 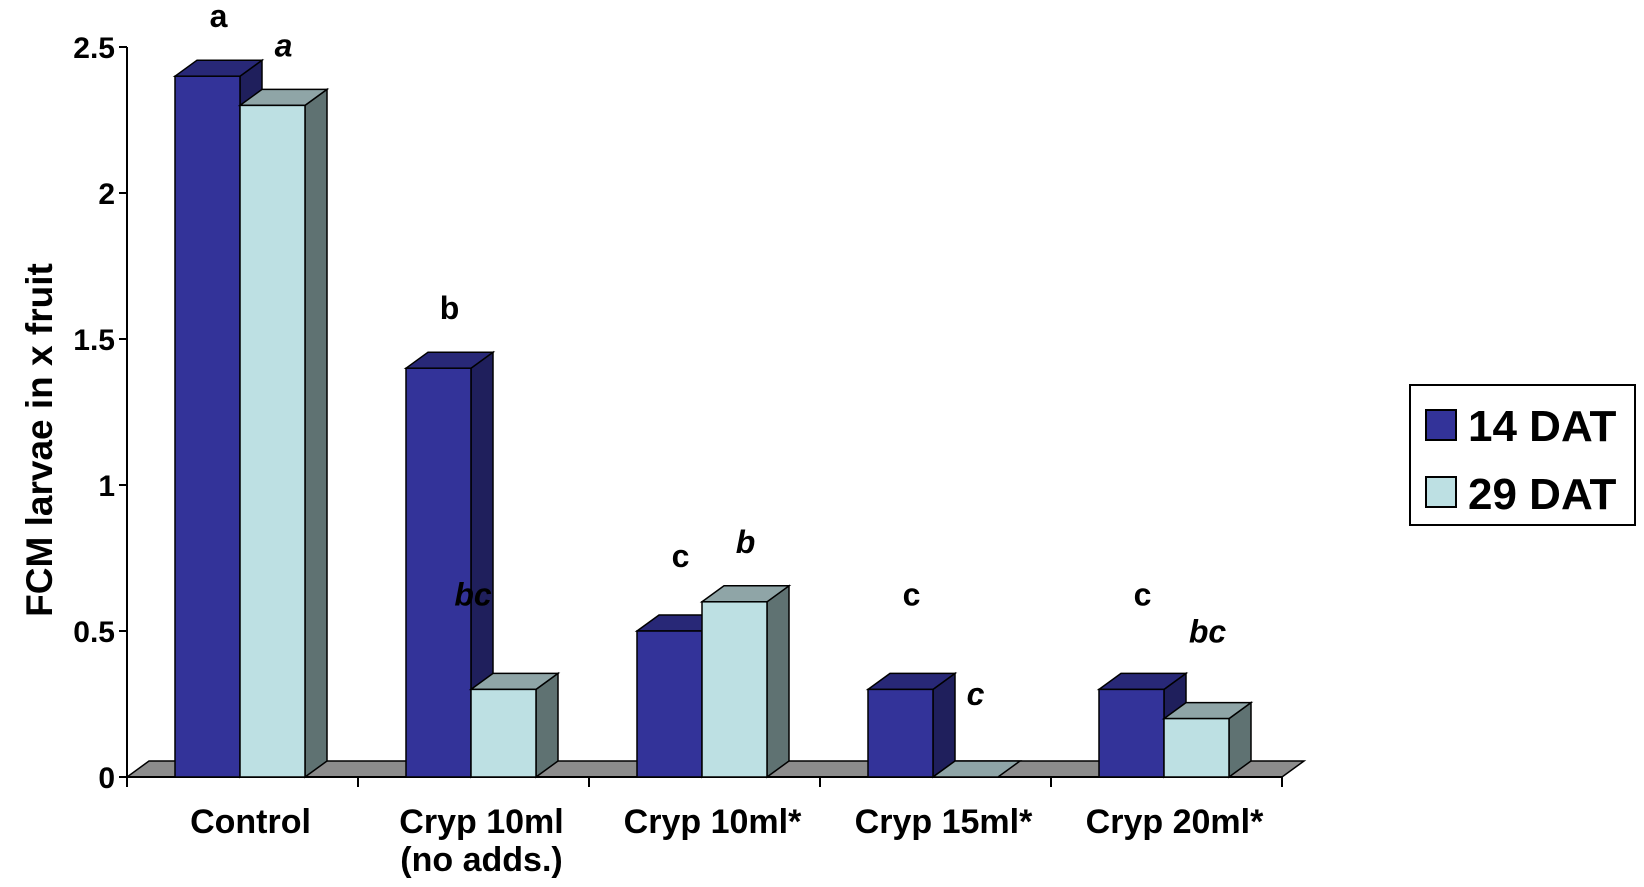 I want to click on sig-label-14-dat-control-0: a, so click(x=219, y=17).